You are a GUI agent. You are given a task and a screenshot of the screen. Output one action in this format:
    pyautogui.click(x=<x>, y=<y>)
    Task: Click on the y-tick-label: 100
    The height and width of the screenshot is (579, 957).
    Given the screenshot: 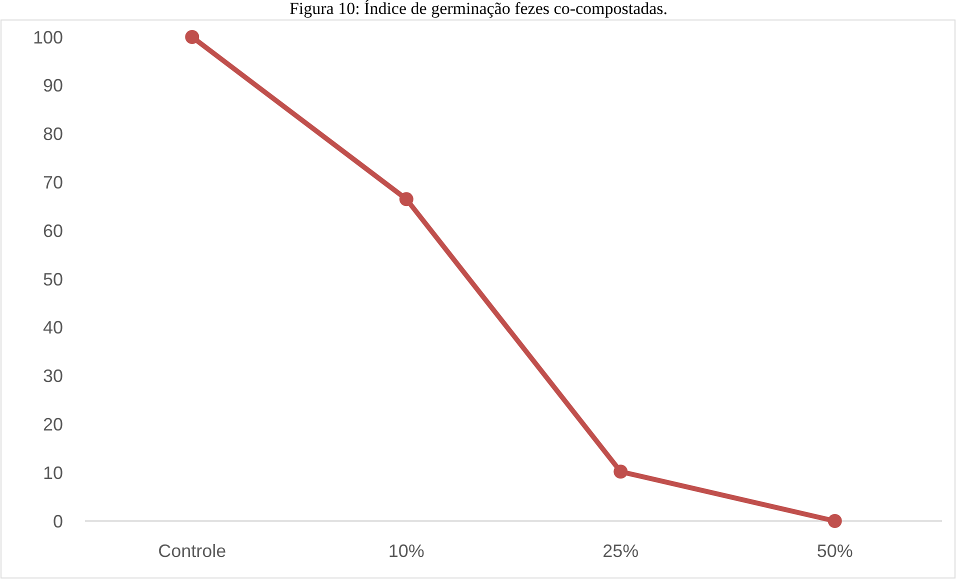 What is the action you would take?
    pyautogui.click(x=47, y=37)
    